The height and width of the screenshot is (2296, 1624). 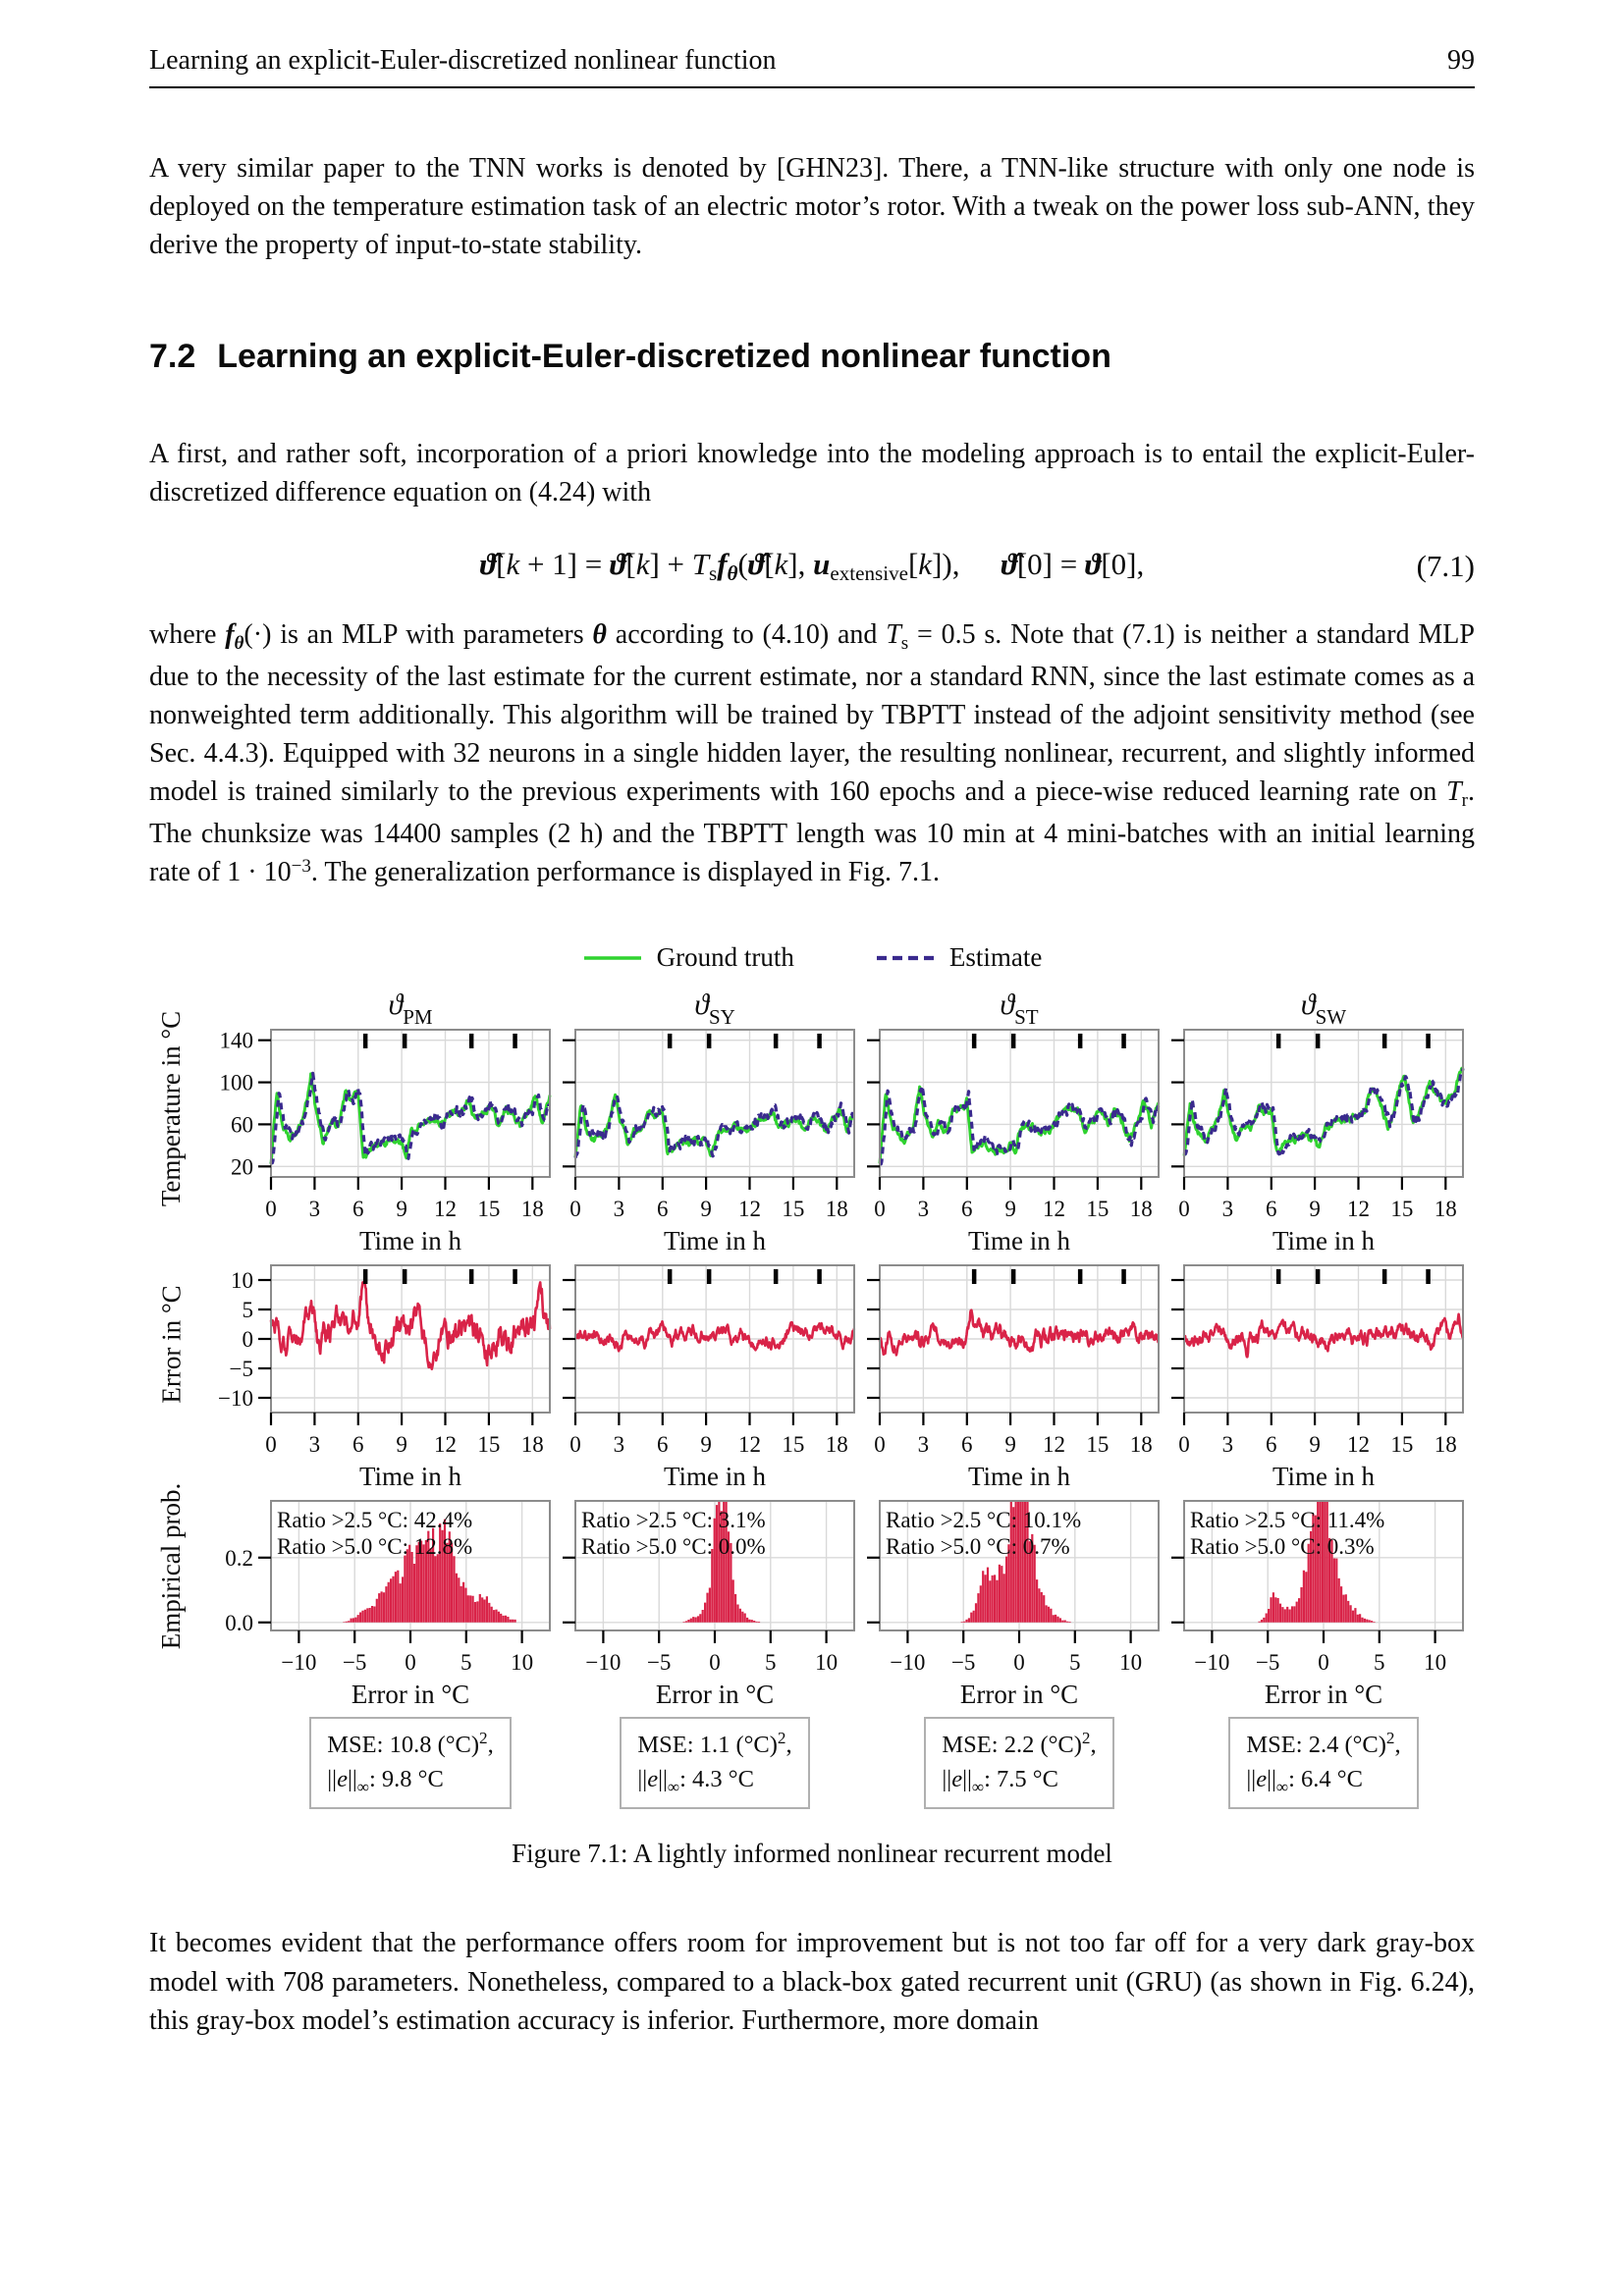 What do you see at coordinates (376, 1139) in the screenshot?
I see `temp-plot-pm: 0 3 6 9 12 15 18 140 100 60 20 Time in h` at bounding box center [376, 1139].